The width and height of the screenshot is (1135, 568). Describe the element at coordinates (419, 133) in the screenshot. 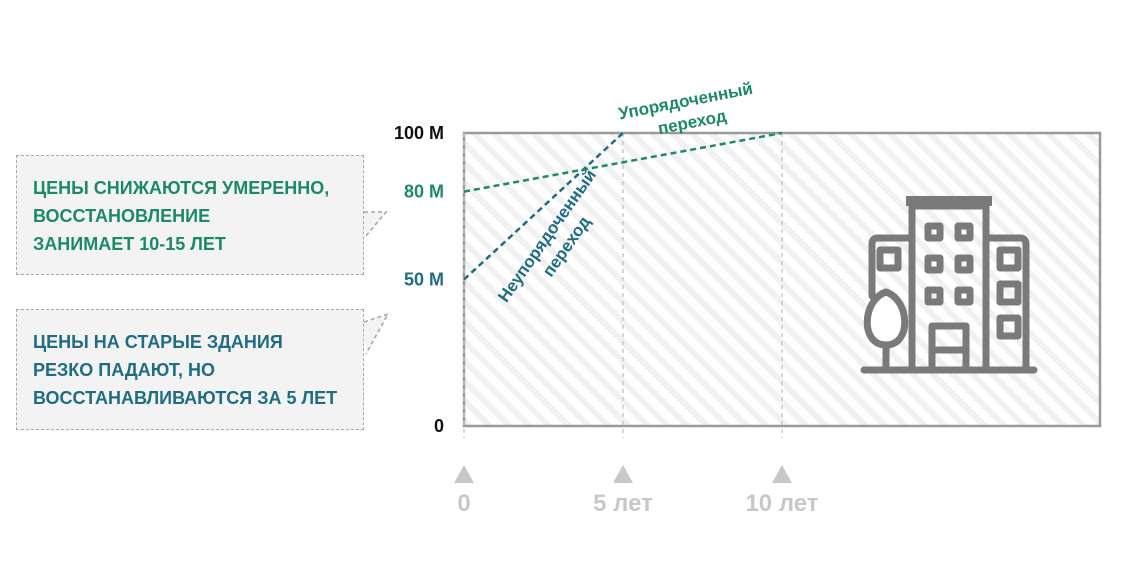

I see `y-tick-label: 100 M` at that location.